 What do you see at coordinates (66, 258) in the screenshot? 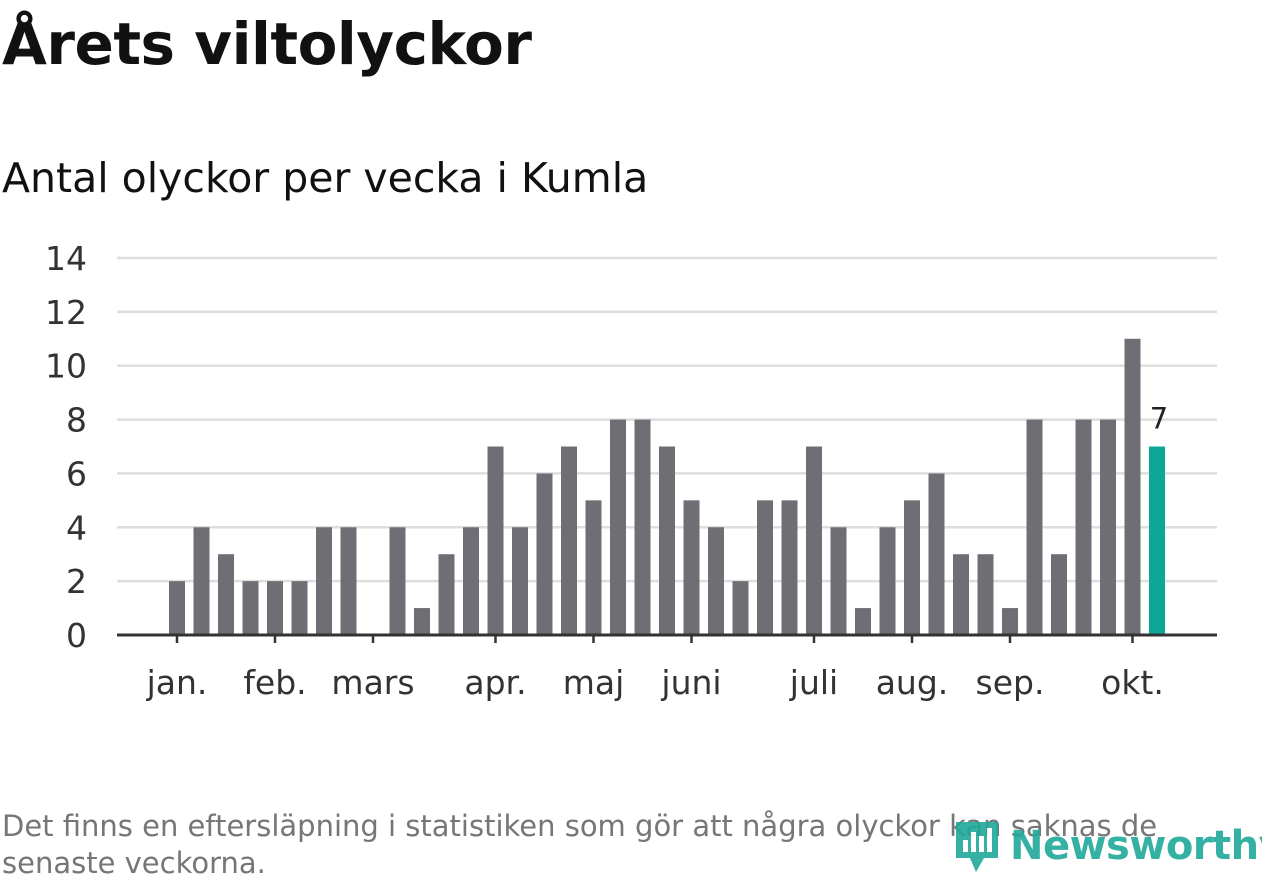
I see `y-tick-label: 14` at bounding box center [66, 258].